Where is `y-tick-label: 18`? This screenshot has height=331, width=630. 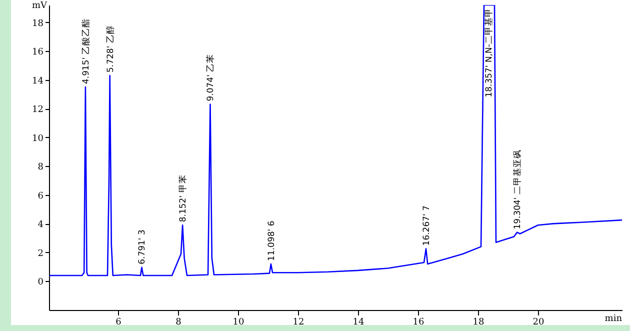 y-tick-label: 18 is located at coordinates (38, 23).